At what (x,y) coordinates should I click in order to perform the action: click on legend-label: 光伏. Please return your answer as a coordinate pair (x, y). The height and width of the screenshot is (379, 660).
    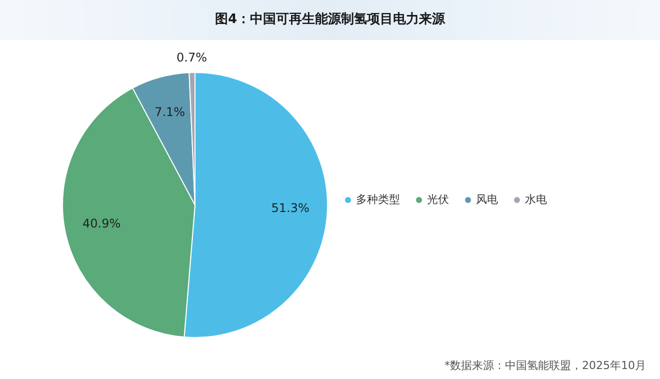
    Looking at the image, I should click on (438, 199).